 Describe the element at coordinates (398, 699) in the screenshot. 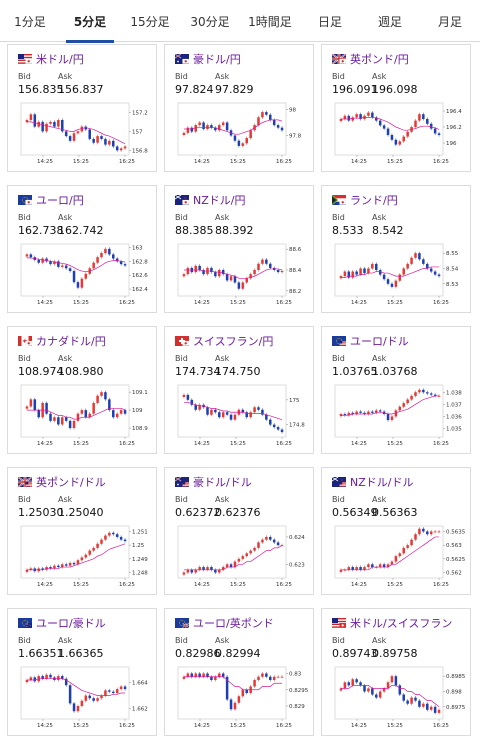

I see `price-chart: 0.8985 0.898 0.8975 14:25 15:25 16:25` at that location.